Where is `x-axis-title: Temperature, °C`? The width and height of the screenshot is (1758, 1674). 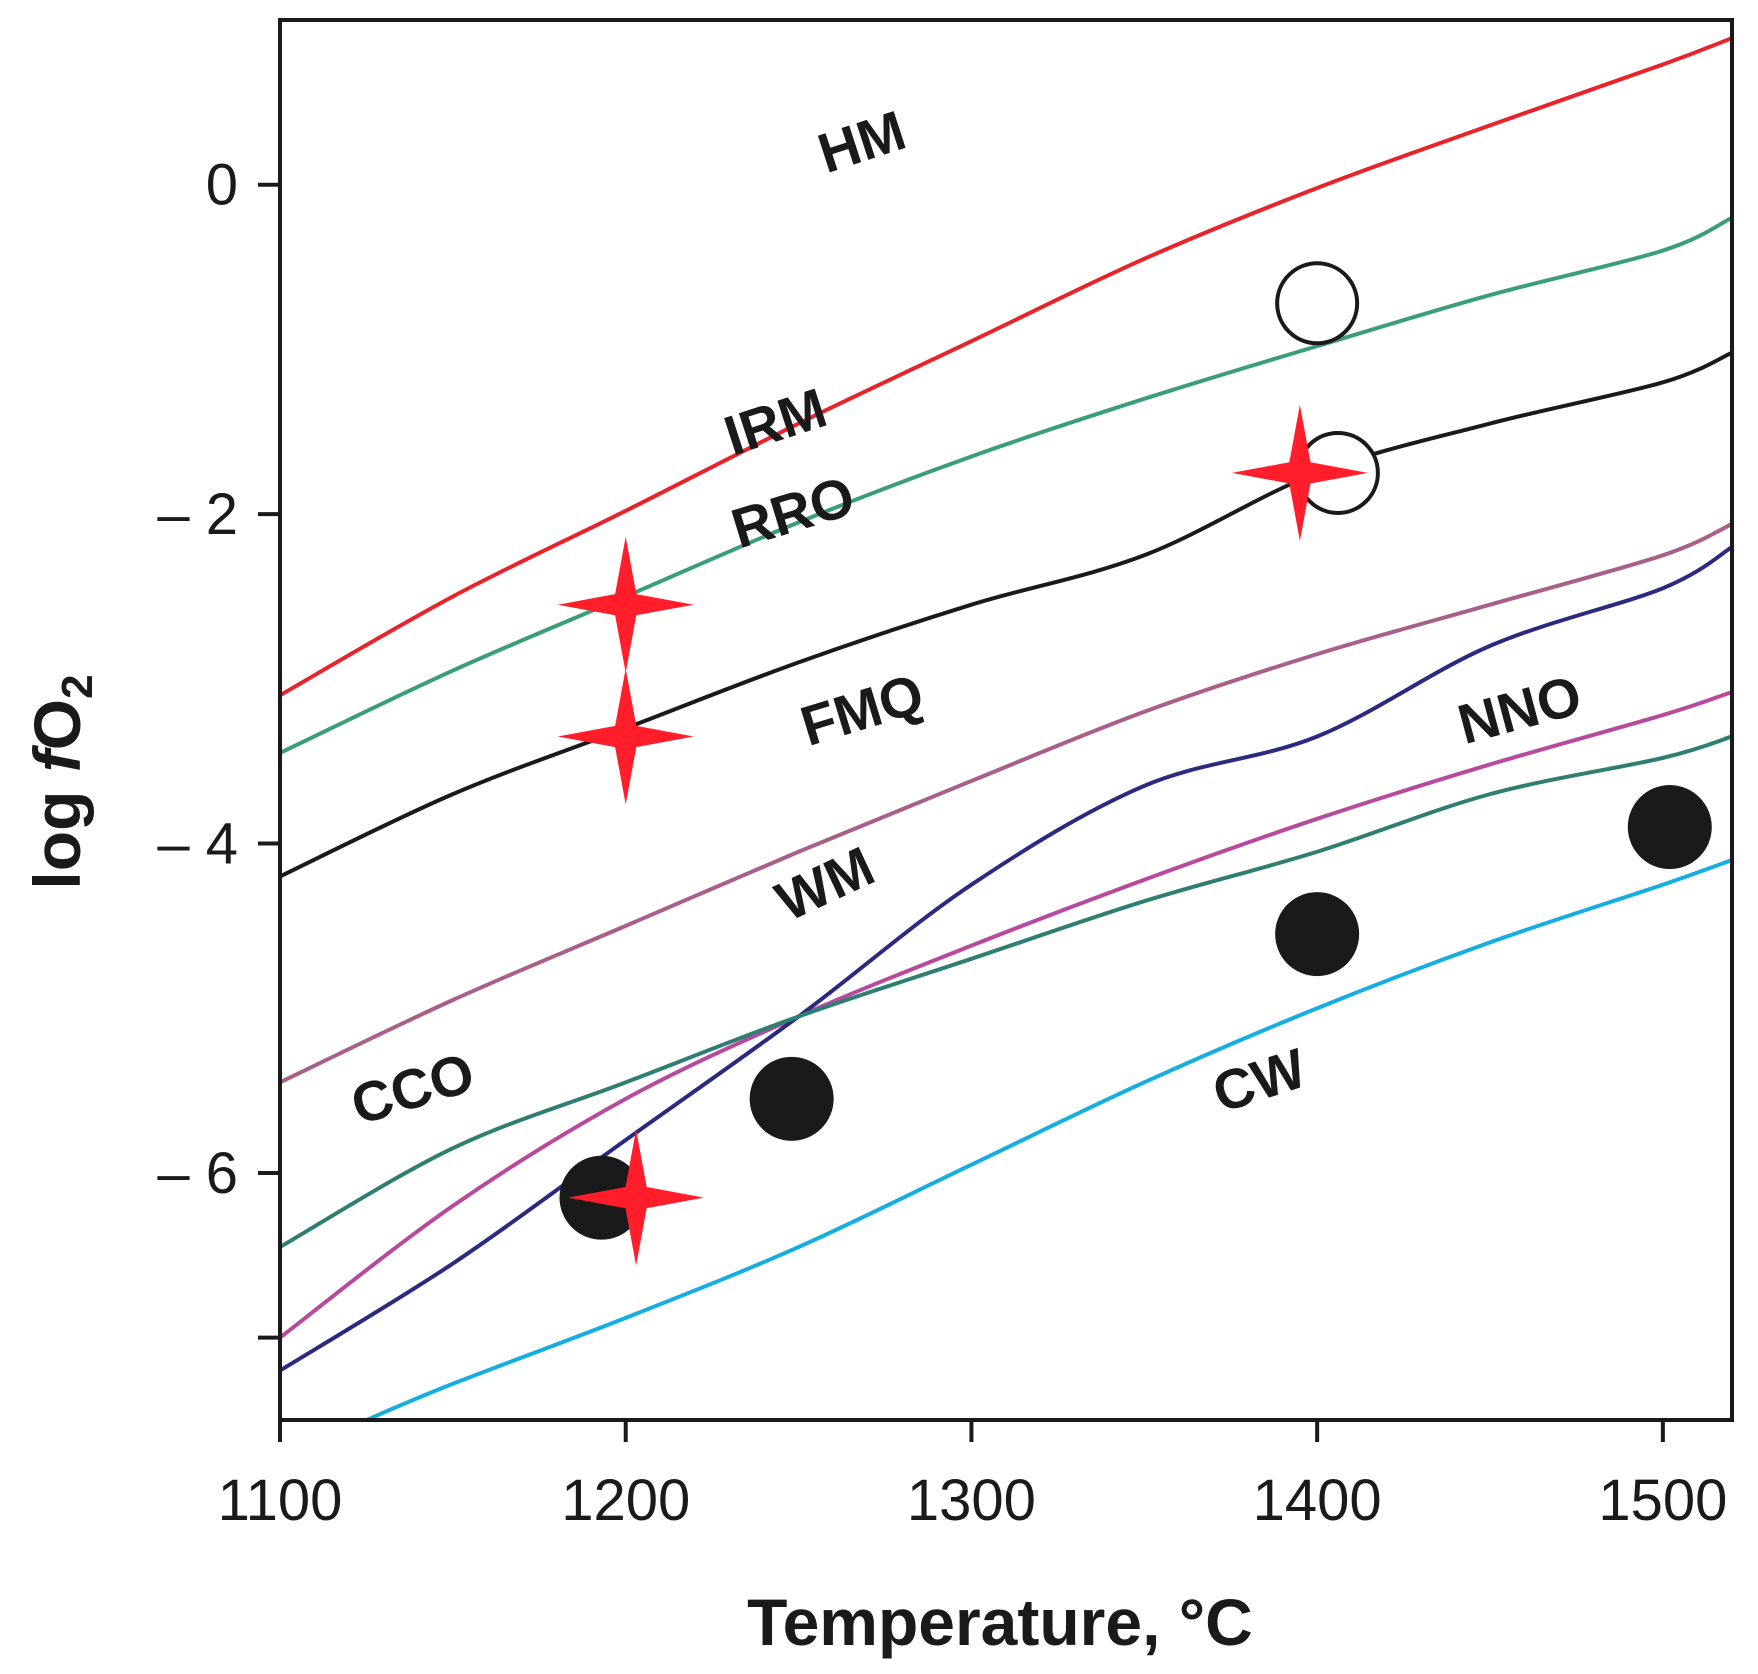 x-axis-title: Temperature, °C is located at coordinates (1000, 1622).